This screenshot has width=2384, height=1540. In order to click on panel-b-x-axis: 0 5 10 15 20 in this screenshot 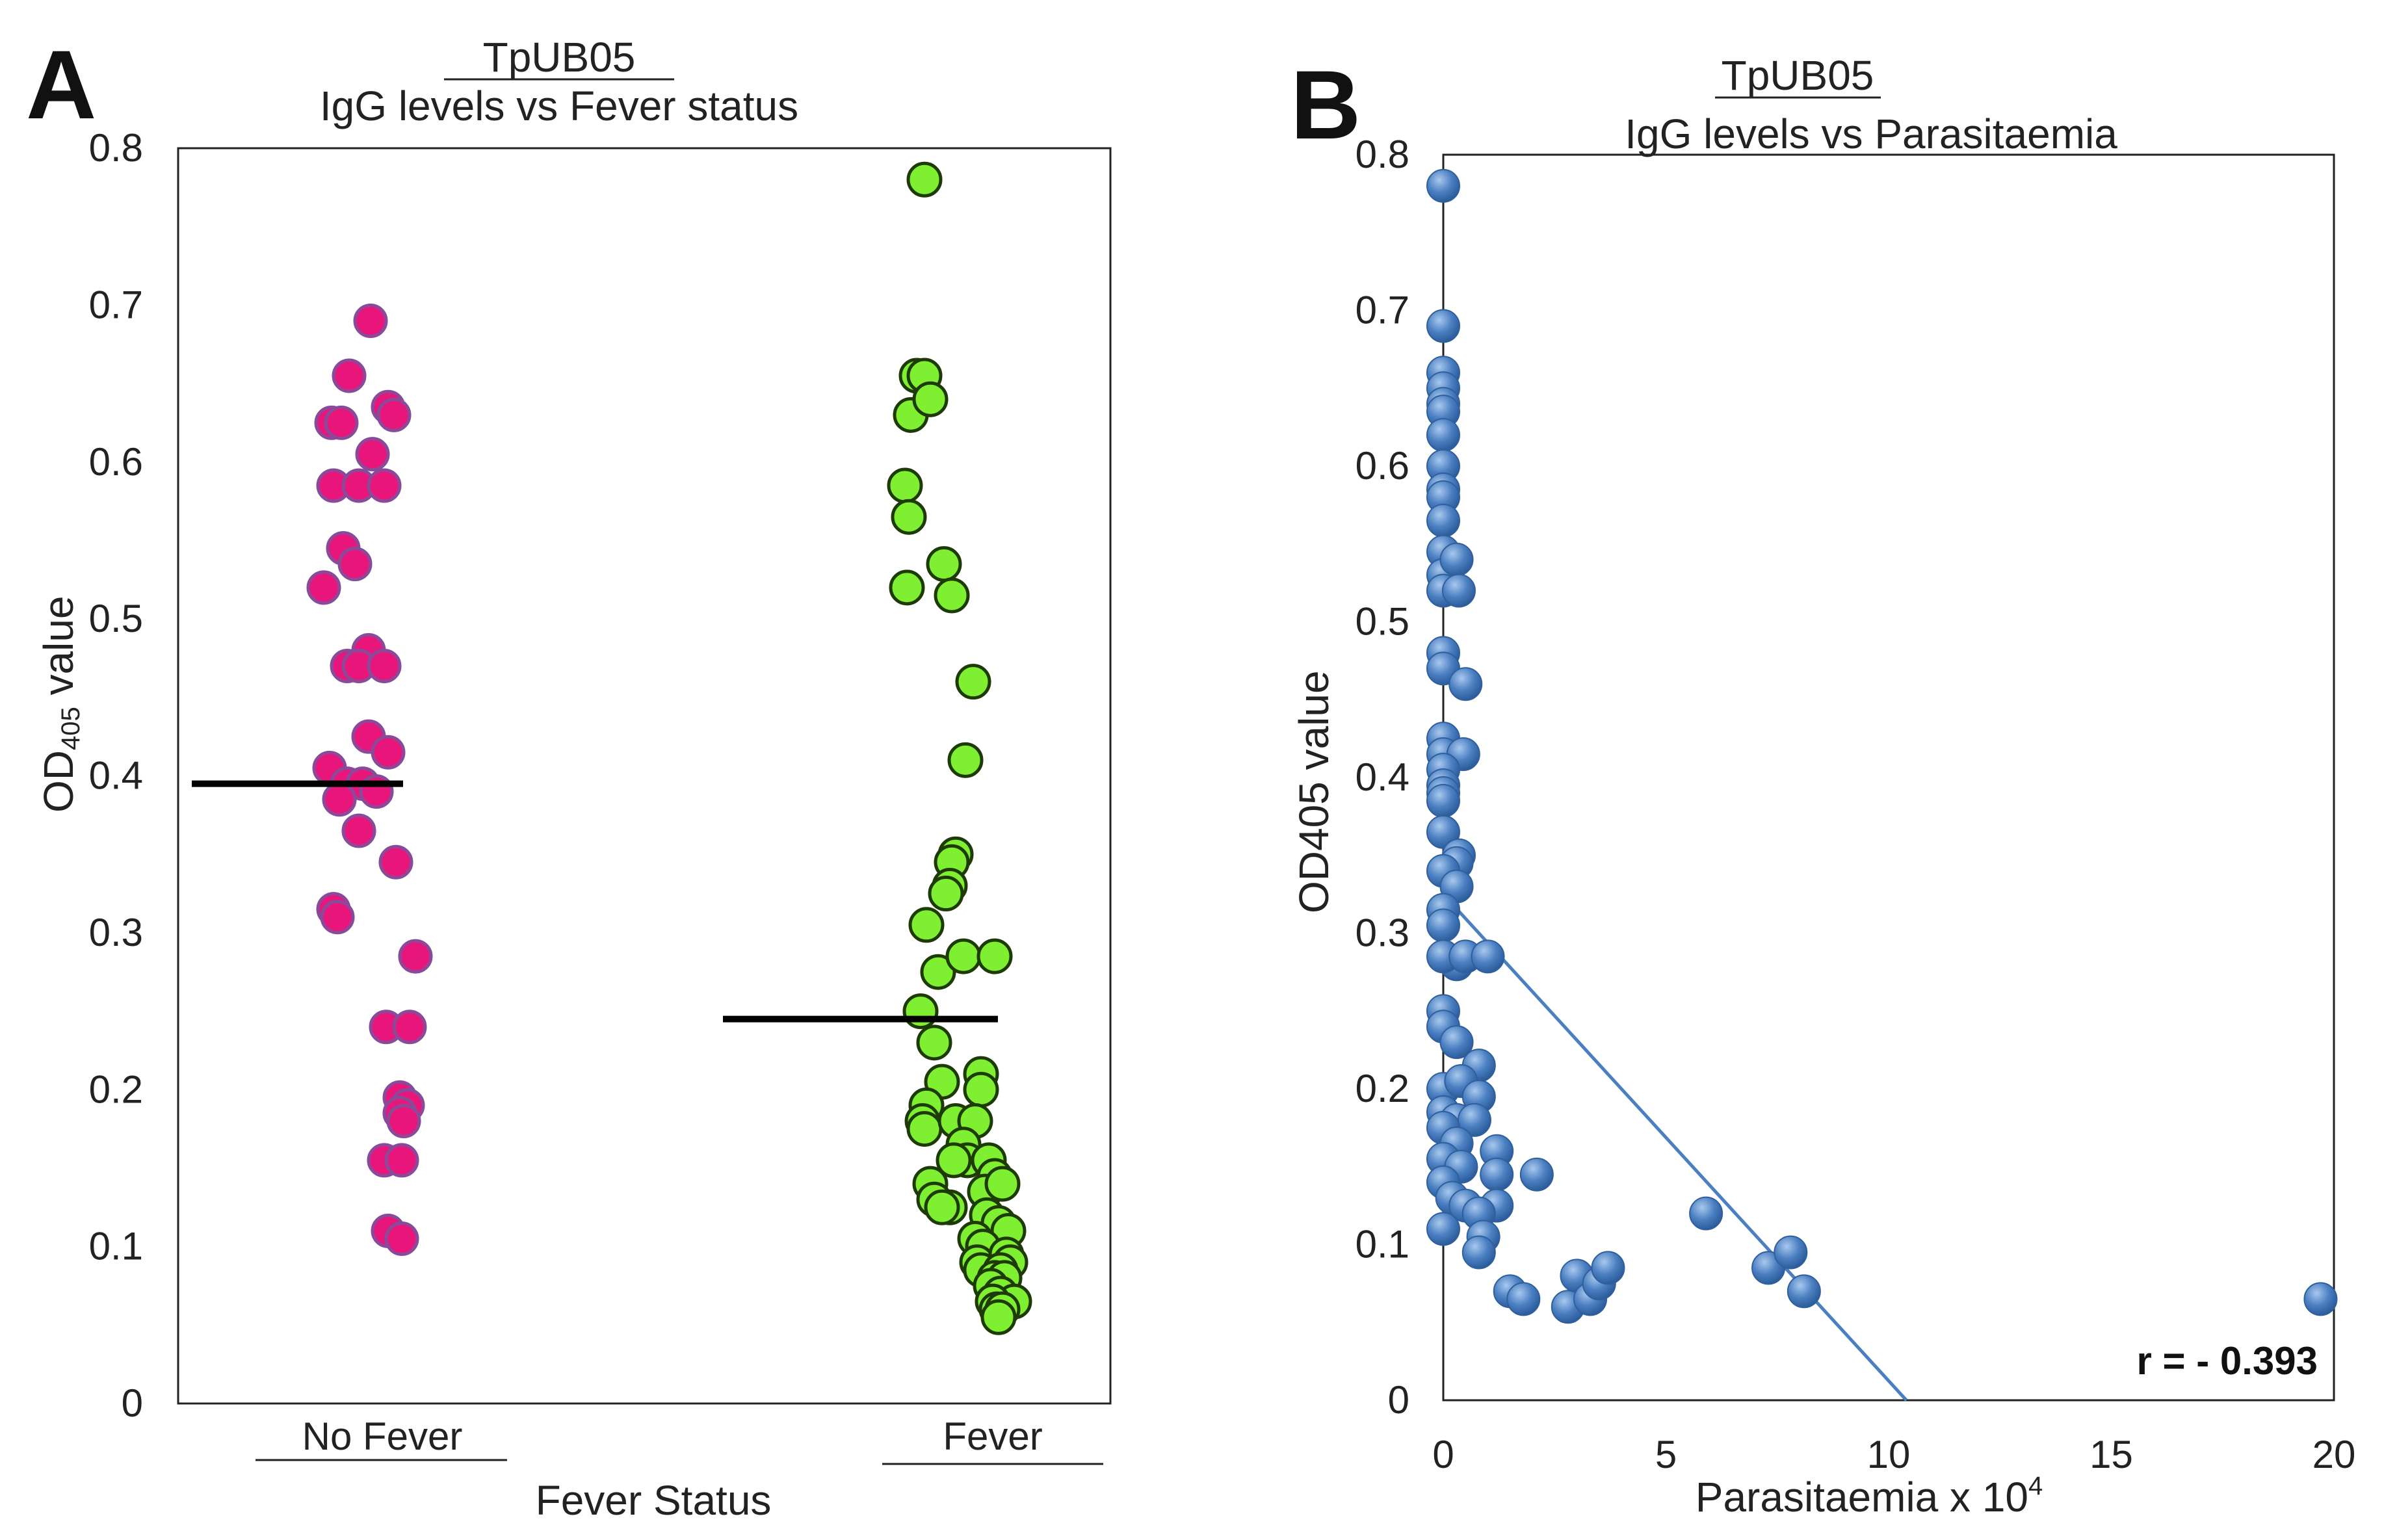, I will do `click(1893, 1454)`.